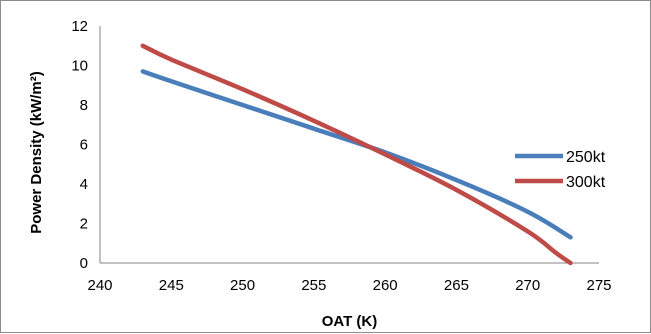  Describe the element at coordinates (313, 285) in the screenshot. I see `x-tick-label: 255` at that location.